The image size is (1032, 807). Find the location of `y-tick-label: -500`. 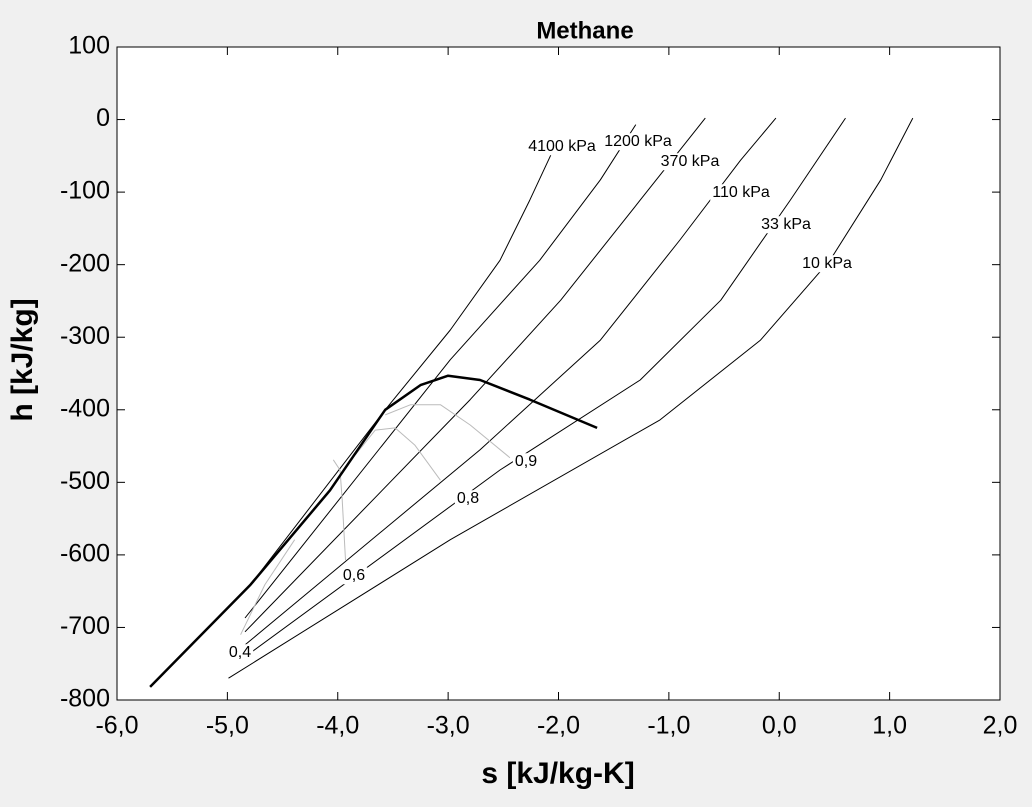

y-tick-label: -500 is located at coordinates (85, 481).